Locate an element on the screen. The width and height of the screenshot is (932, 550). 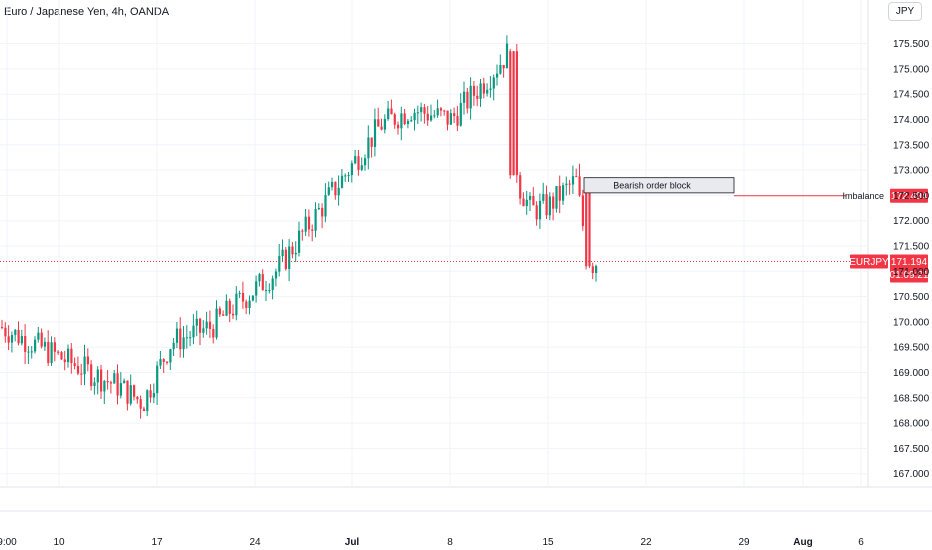
price-tick-label: 168.000 is located at coordinates (911, 424).